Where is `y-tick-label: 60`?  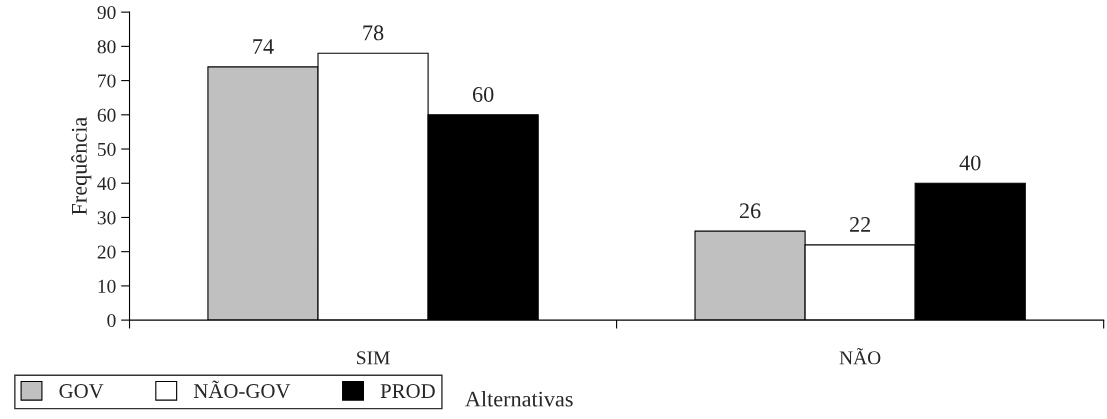 y-tick-label: 60 is located at coordinates (106, 115).